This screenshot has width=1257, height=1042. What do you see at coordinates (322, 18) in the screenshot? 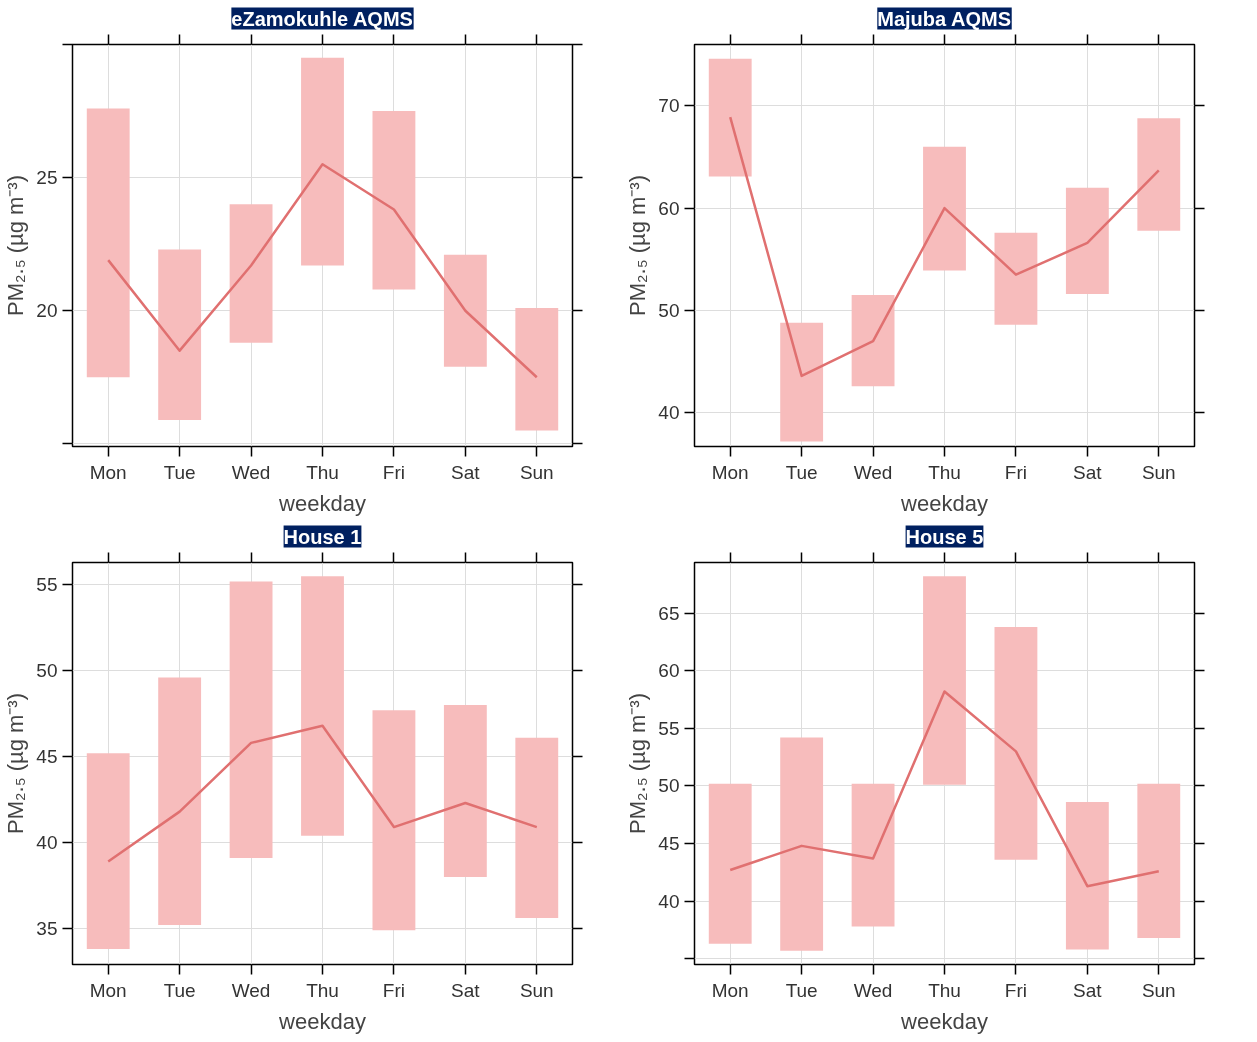
I see `chart-title: eZamokuhle AQMS` at bounding box center [322, 18].